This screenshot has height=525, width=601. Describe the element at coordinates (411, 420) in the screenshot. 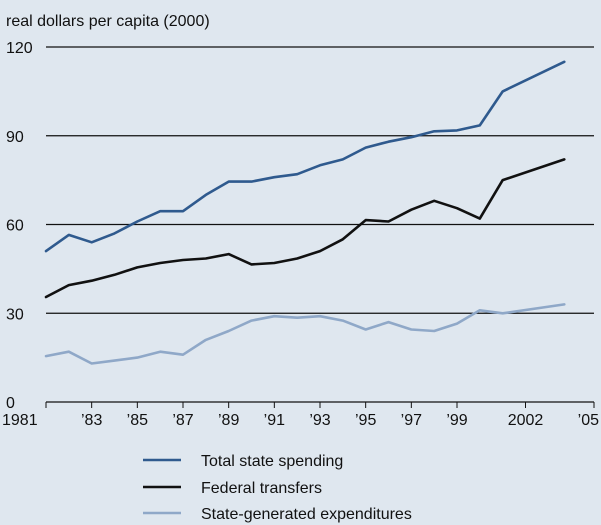

I see `x-tick-label: ’97` at that location.